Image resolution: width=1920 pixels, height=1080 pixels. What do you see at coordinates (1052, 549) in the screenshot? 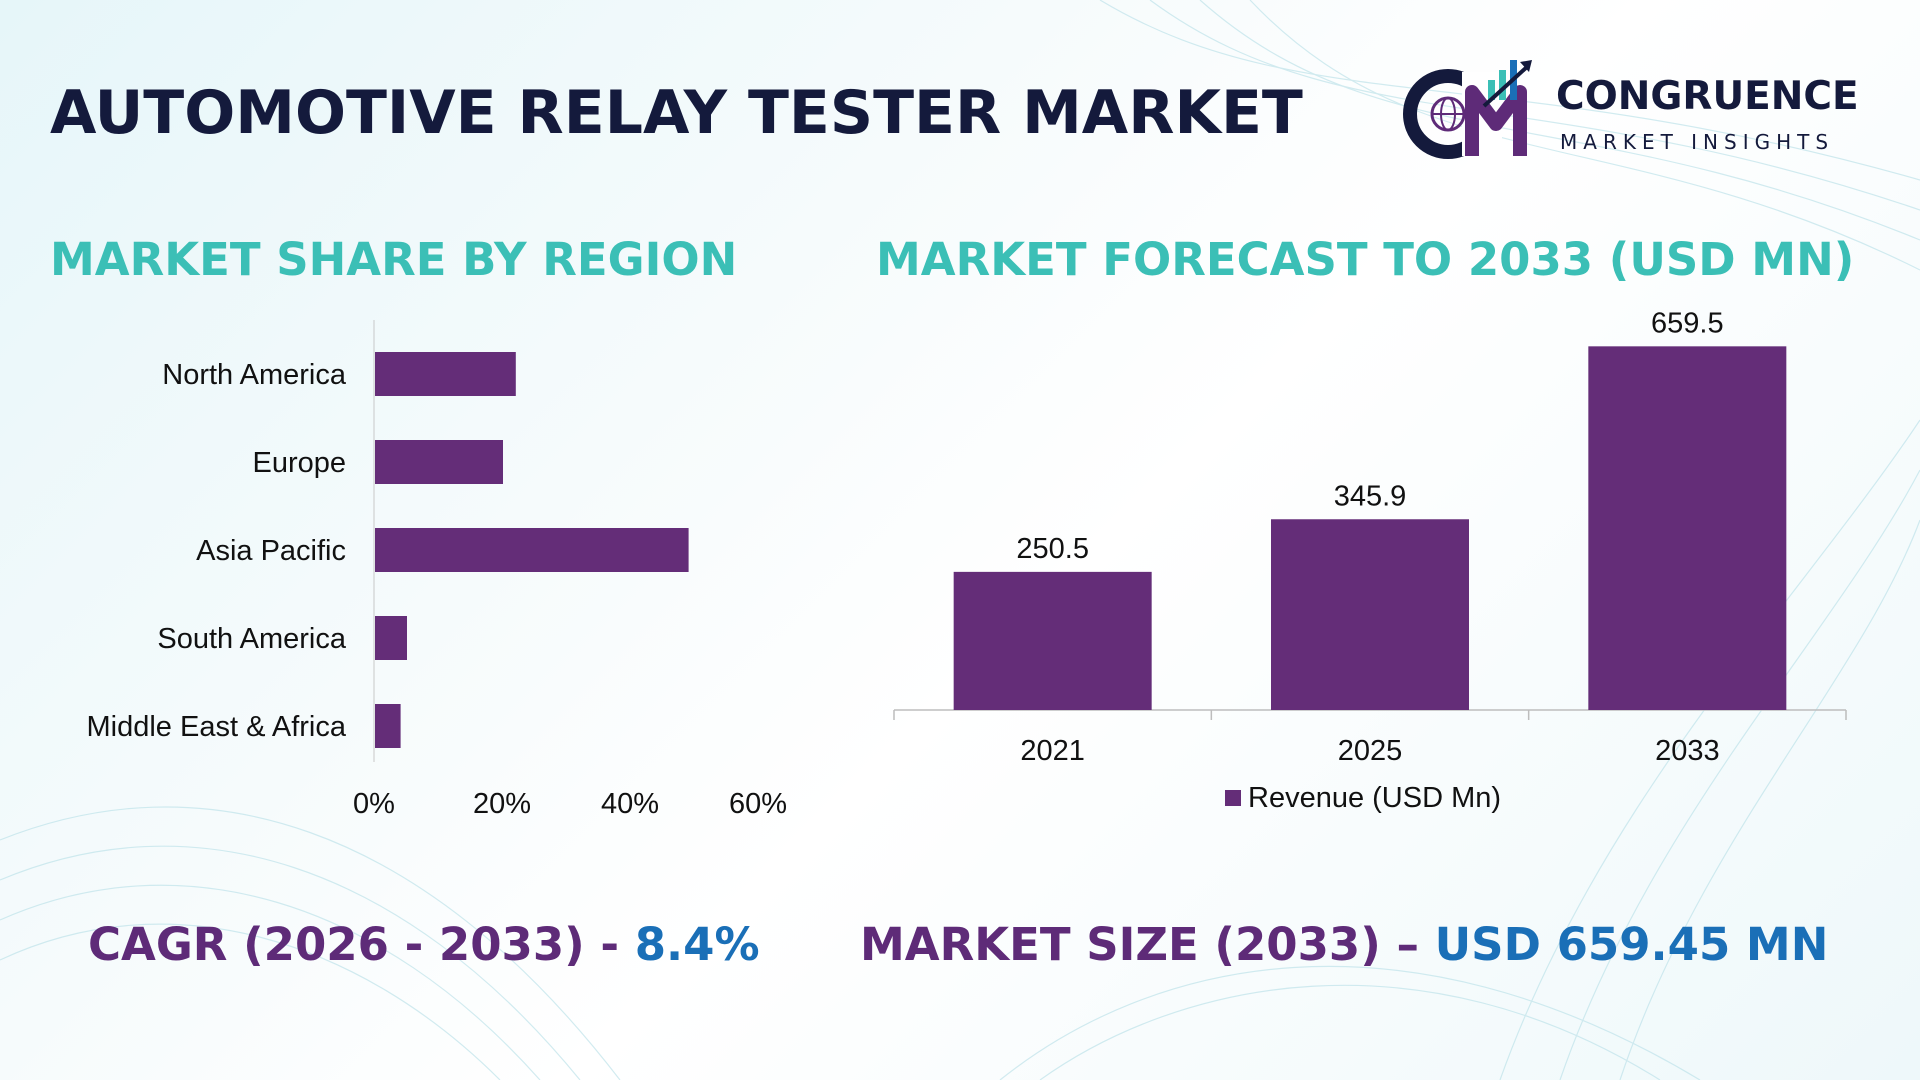
I see `forecast-data-label: 250.5` at bounding box center [1052, 549].